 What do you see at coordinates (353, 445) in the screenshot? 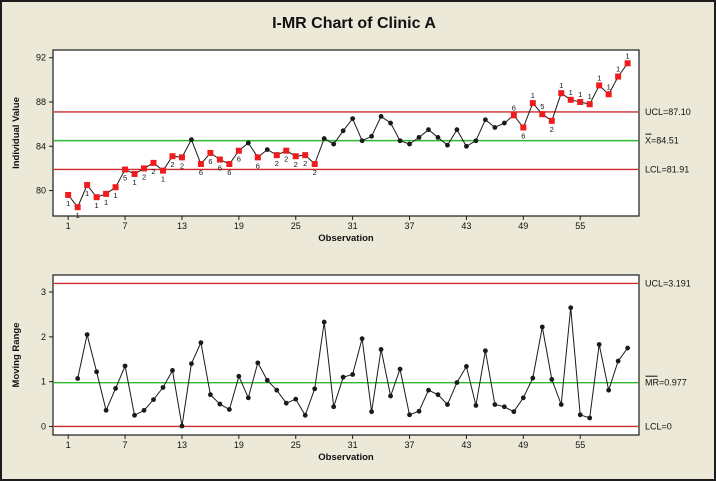
I see `moving-range-chart-x-tick-label: 31` at bounding box center [353, 445].